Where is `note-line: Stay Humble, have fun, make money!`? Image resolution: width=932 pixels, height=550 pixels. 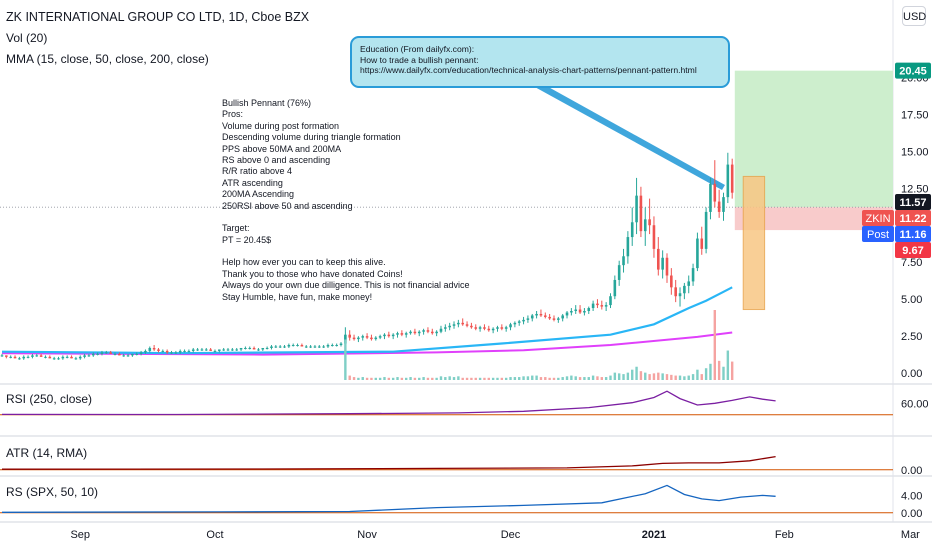 note-line: Stay Humble, have fun, make money! is located at coordinates (297, 296).